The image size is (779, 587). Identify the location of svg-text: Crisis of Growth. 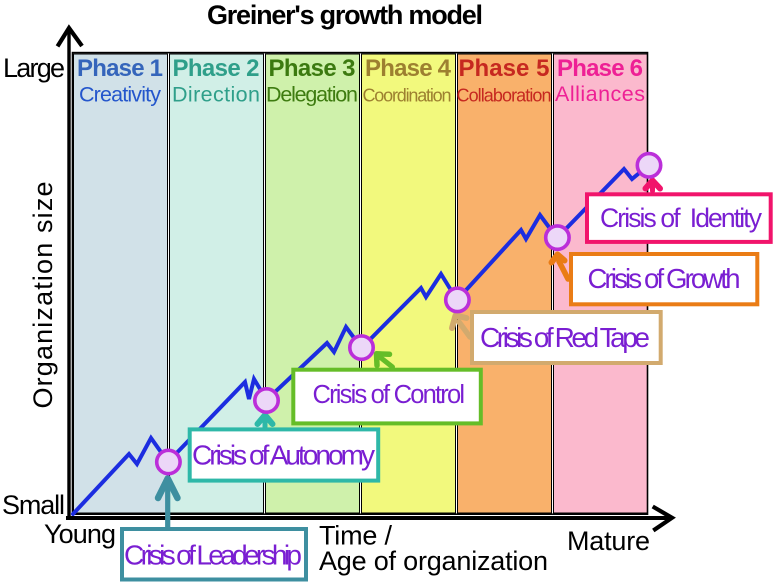
(664, 278).